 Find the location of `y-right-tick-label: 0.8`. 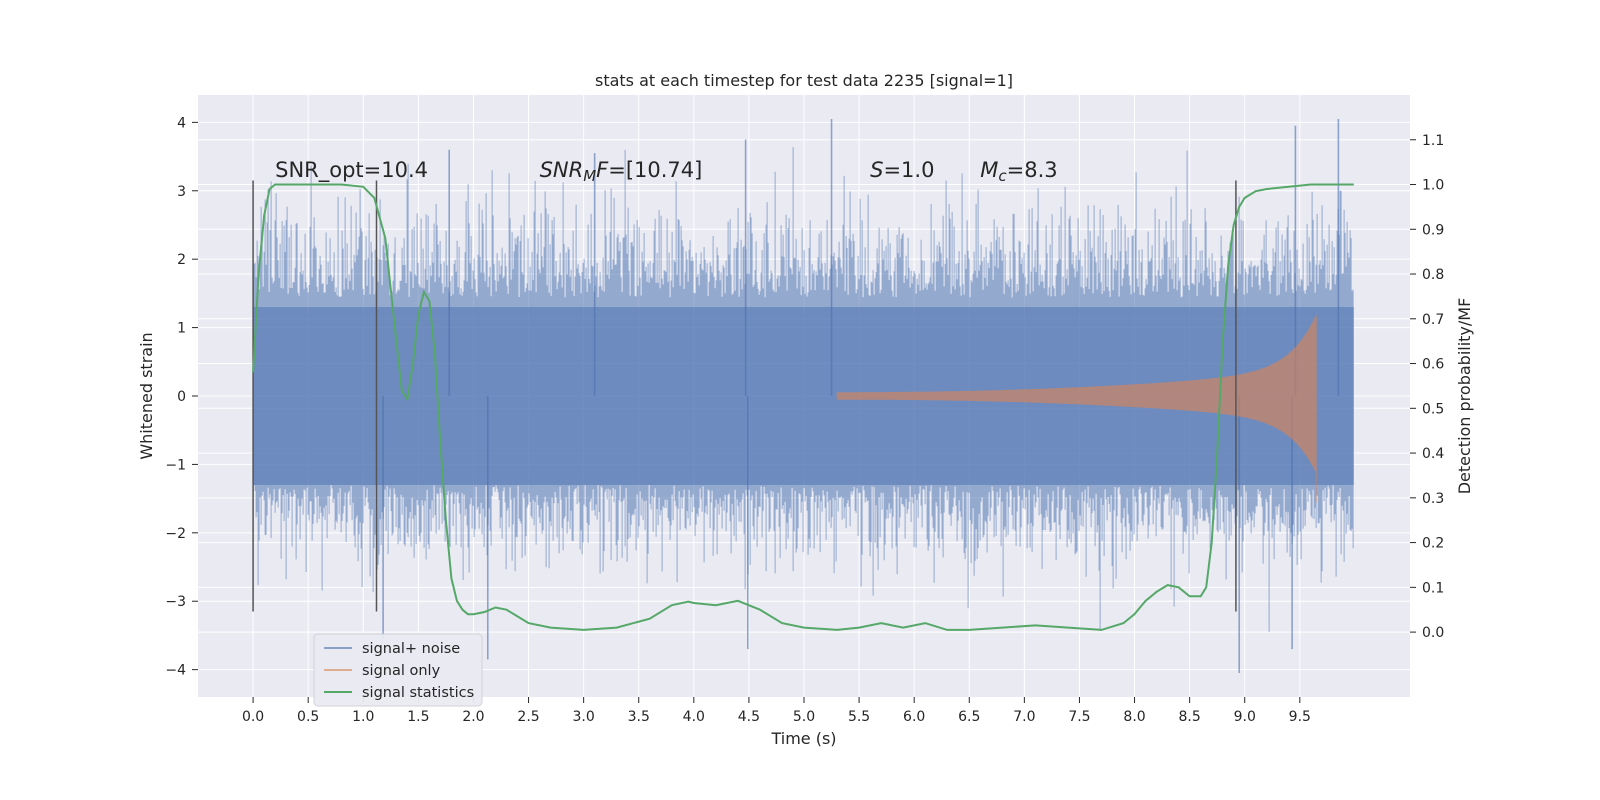

y-right-tick-label: 0.8 is located at coordinates (1433, 275).